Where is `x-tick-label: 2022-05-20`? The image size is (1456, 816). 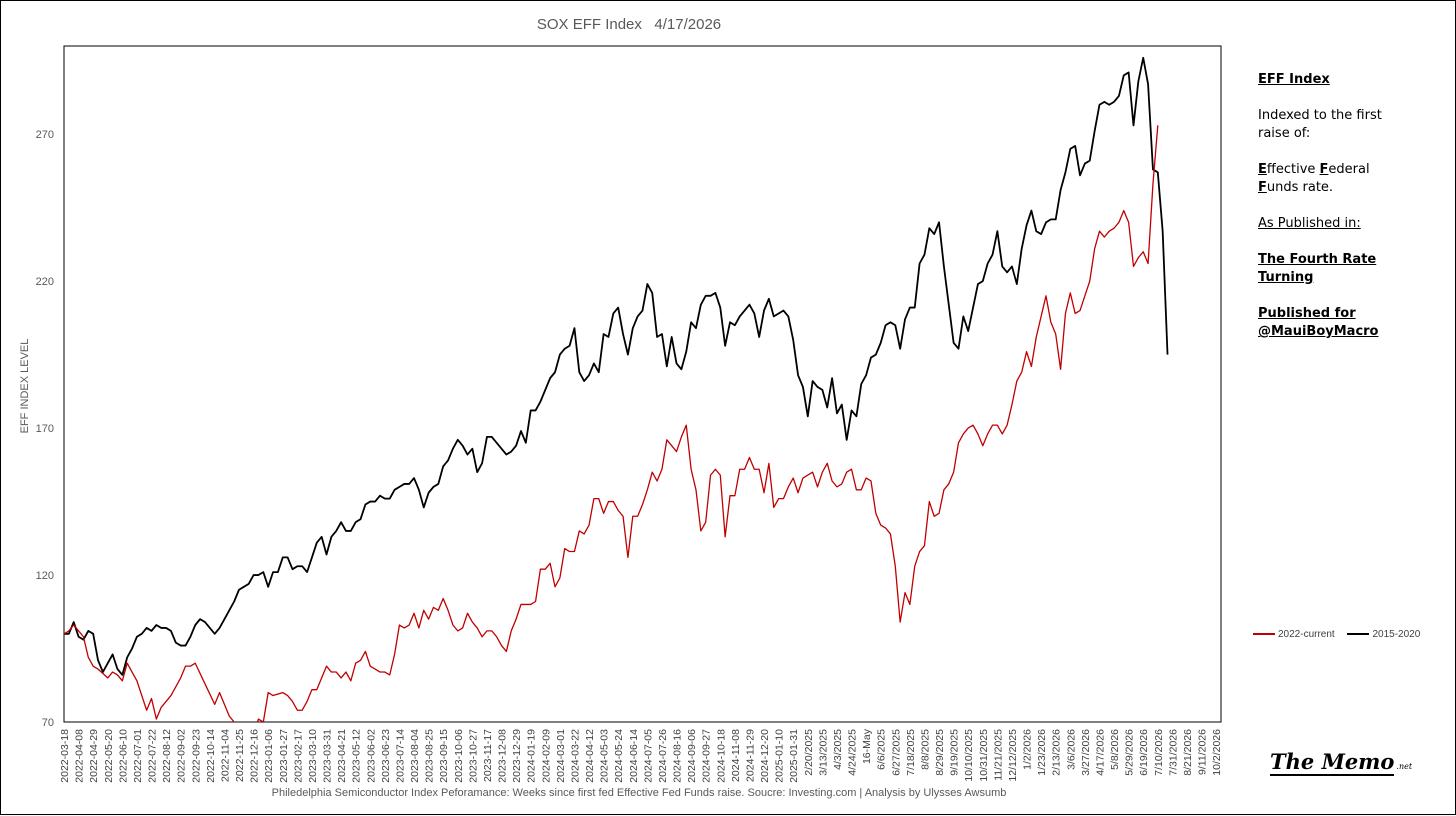 x-tick-label: 2022-05-20 is located at coordinates (109, 756).